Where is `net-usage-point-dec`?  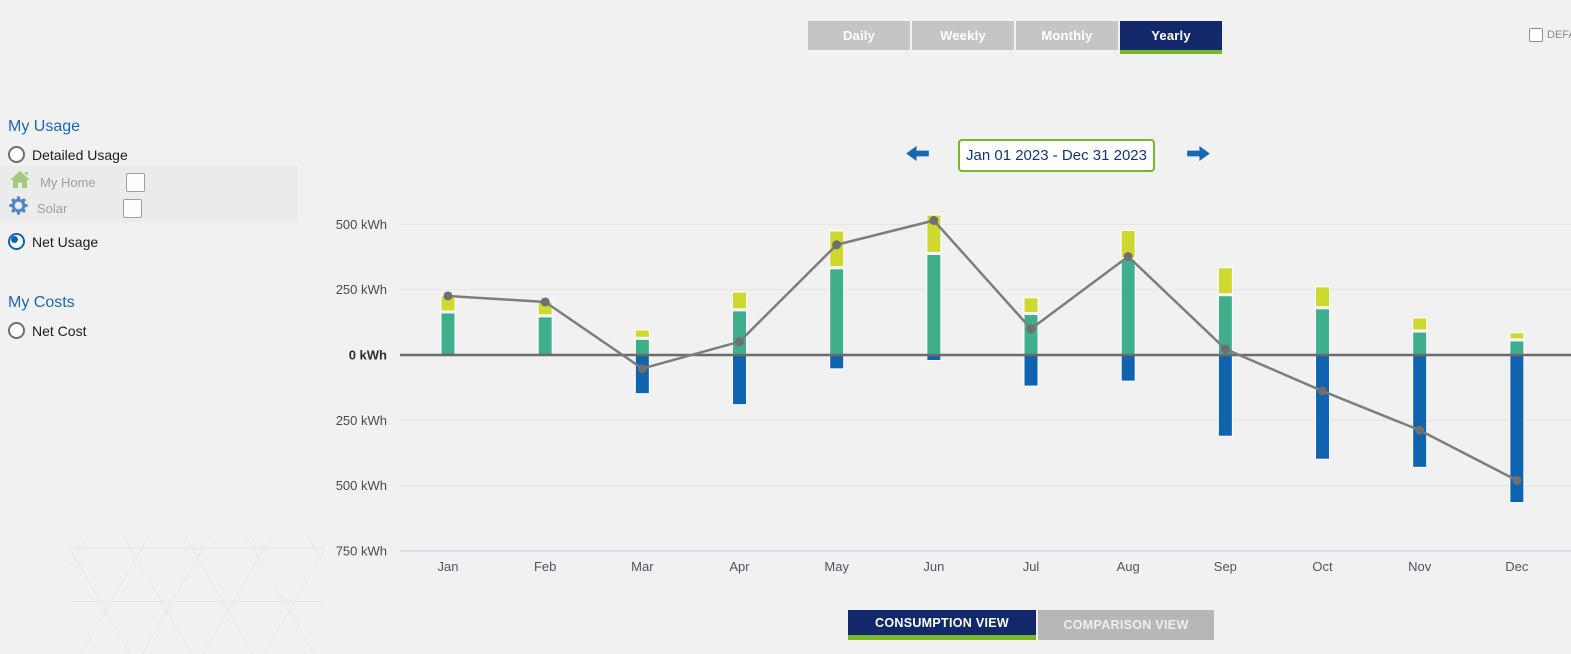 net-usage-point-dec is located at coordinates (1517, 480).